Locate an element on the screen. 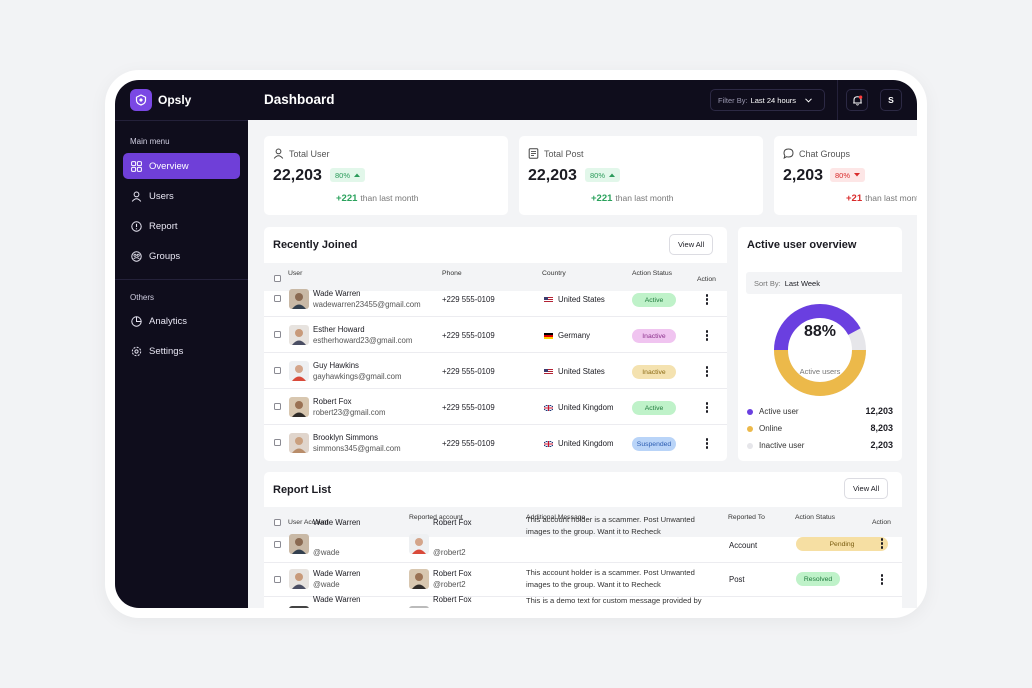 The image size is (1032, 688). sidebar-item-label: Settings is located at coordinates (166, 351).